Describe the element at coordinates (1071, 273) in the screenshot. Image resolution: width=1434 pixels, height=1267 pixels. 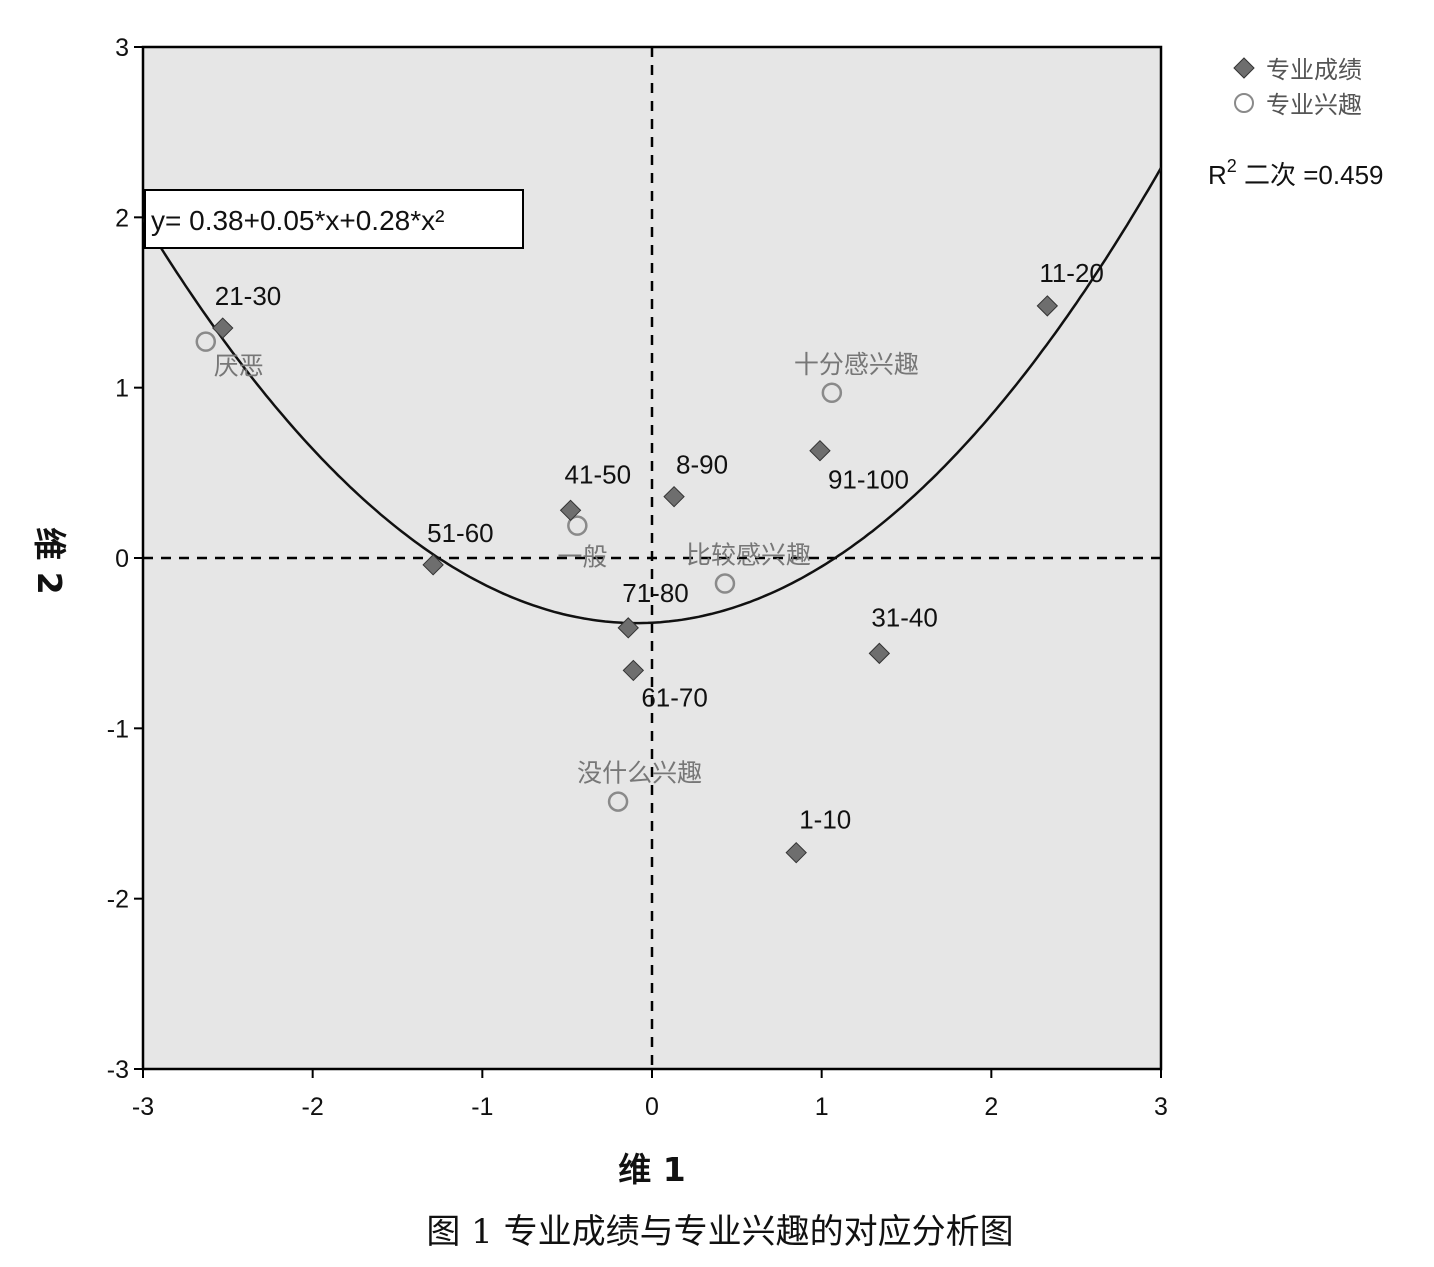
I see `performance-point-label: 11-20` at that location.